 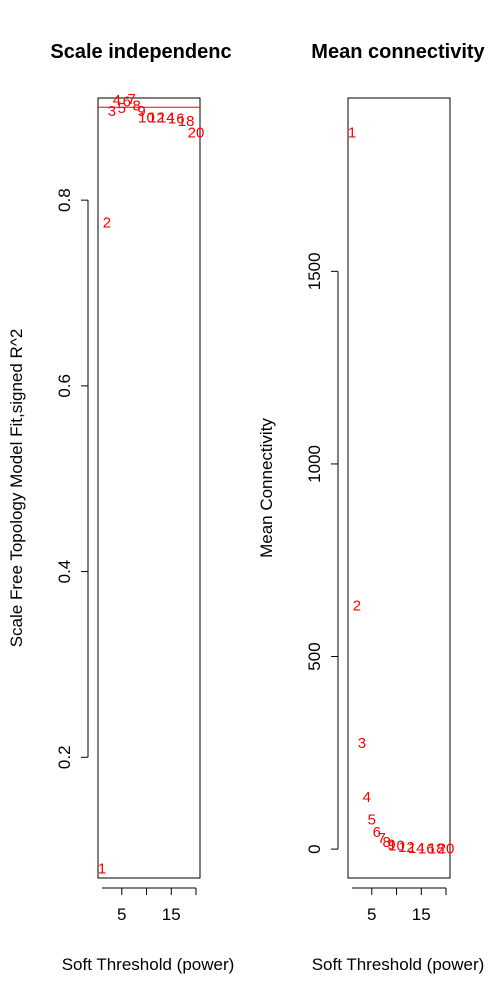 I want to click on mean-connectivity-point-label: 12, so click(x=406, y=847).